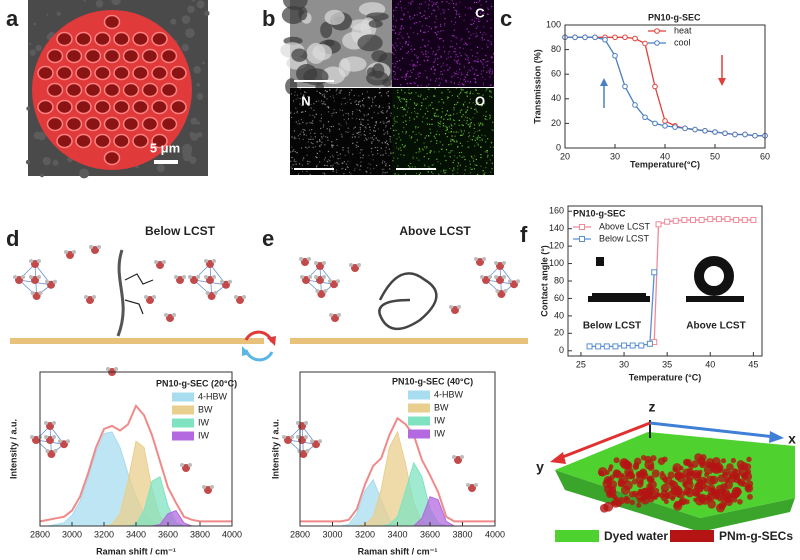 The height and width of the screenshot is (560, 800). Describe the element at coordinates (559, 280) in the screenshot. I see `y-tick-label: 80` at that location.